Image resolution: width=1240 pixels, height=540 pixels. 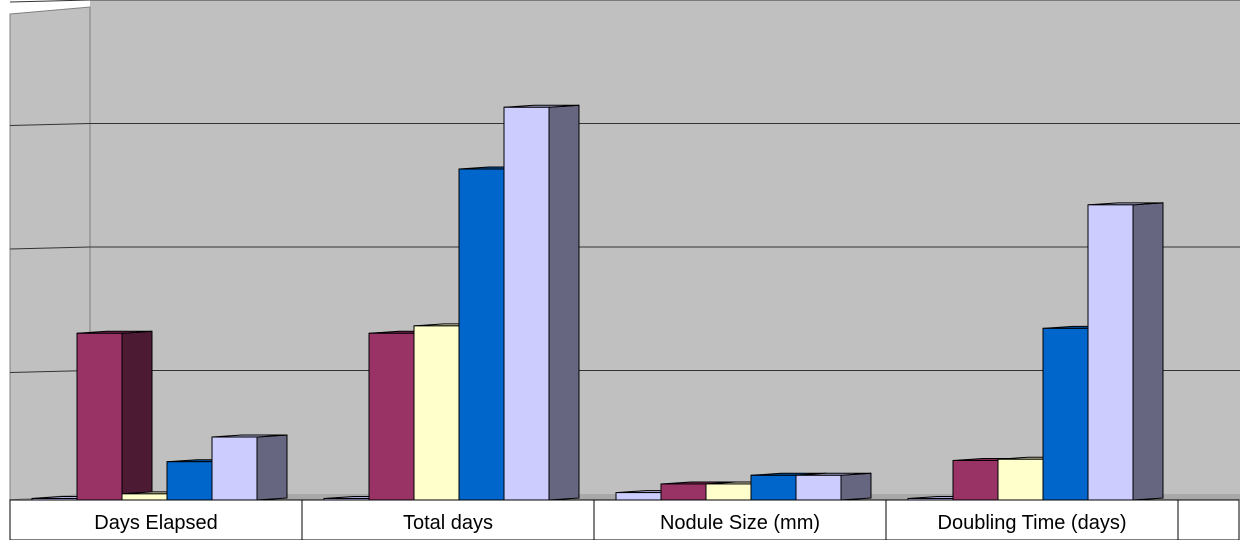 What do you see at coordinates (448, 523) in the screenshot?
I see `category-label: Total days` at bounding box center [448, 523].